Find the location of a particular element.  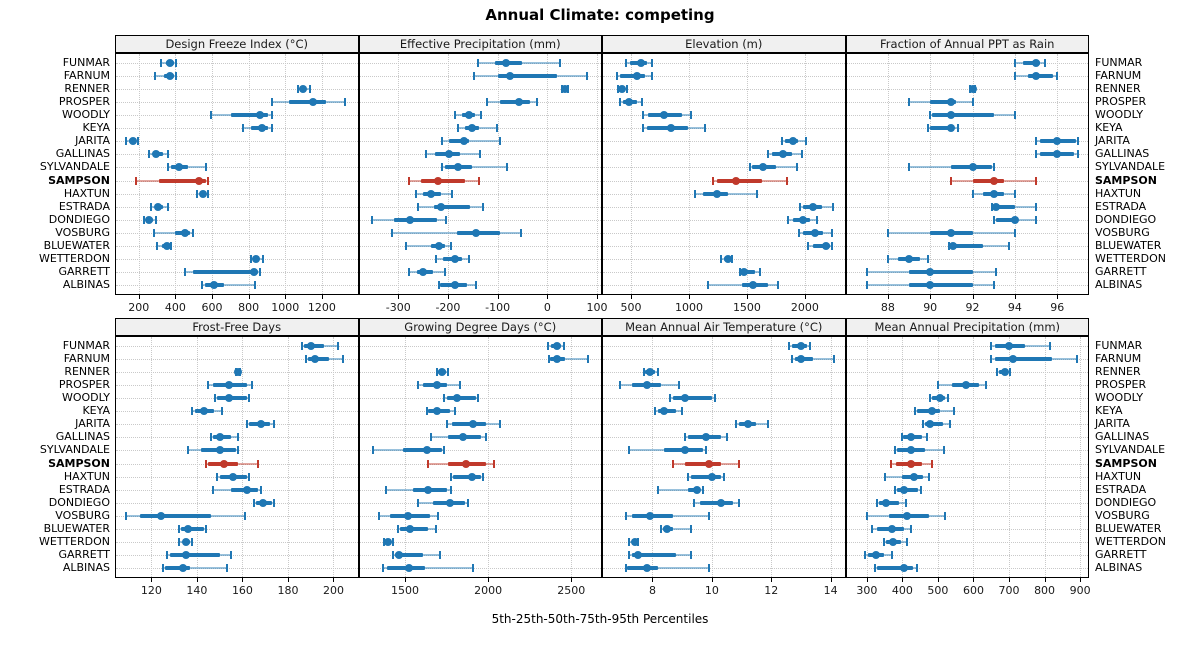

site-label-haxtun: HAXTUN is located at coordinates (86, 476).